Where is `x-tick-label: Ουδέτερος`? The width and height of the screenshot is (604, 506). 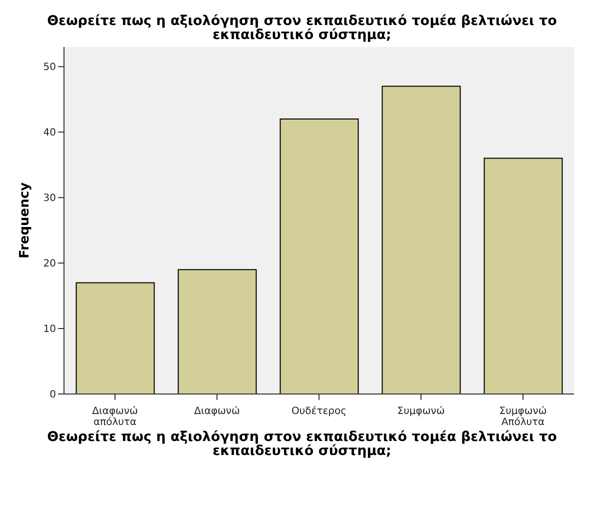 x-tick-label: Ουδέτερος is located at coordinates (319, 411).